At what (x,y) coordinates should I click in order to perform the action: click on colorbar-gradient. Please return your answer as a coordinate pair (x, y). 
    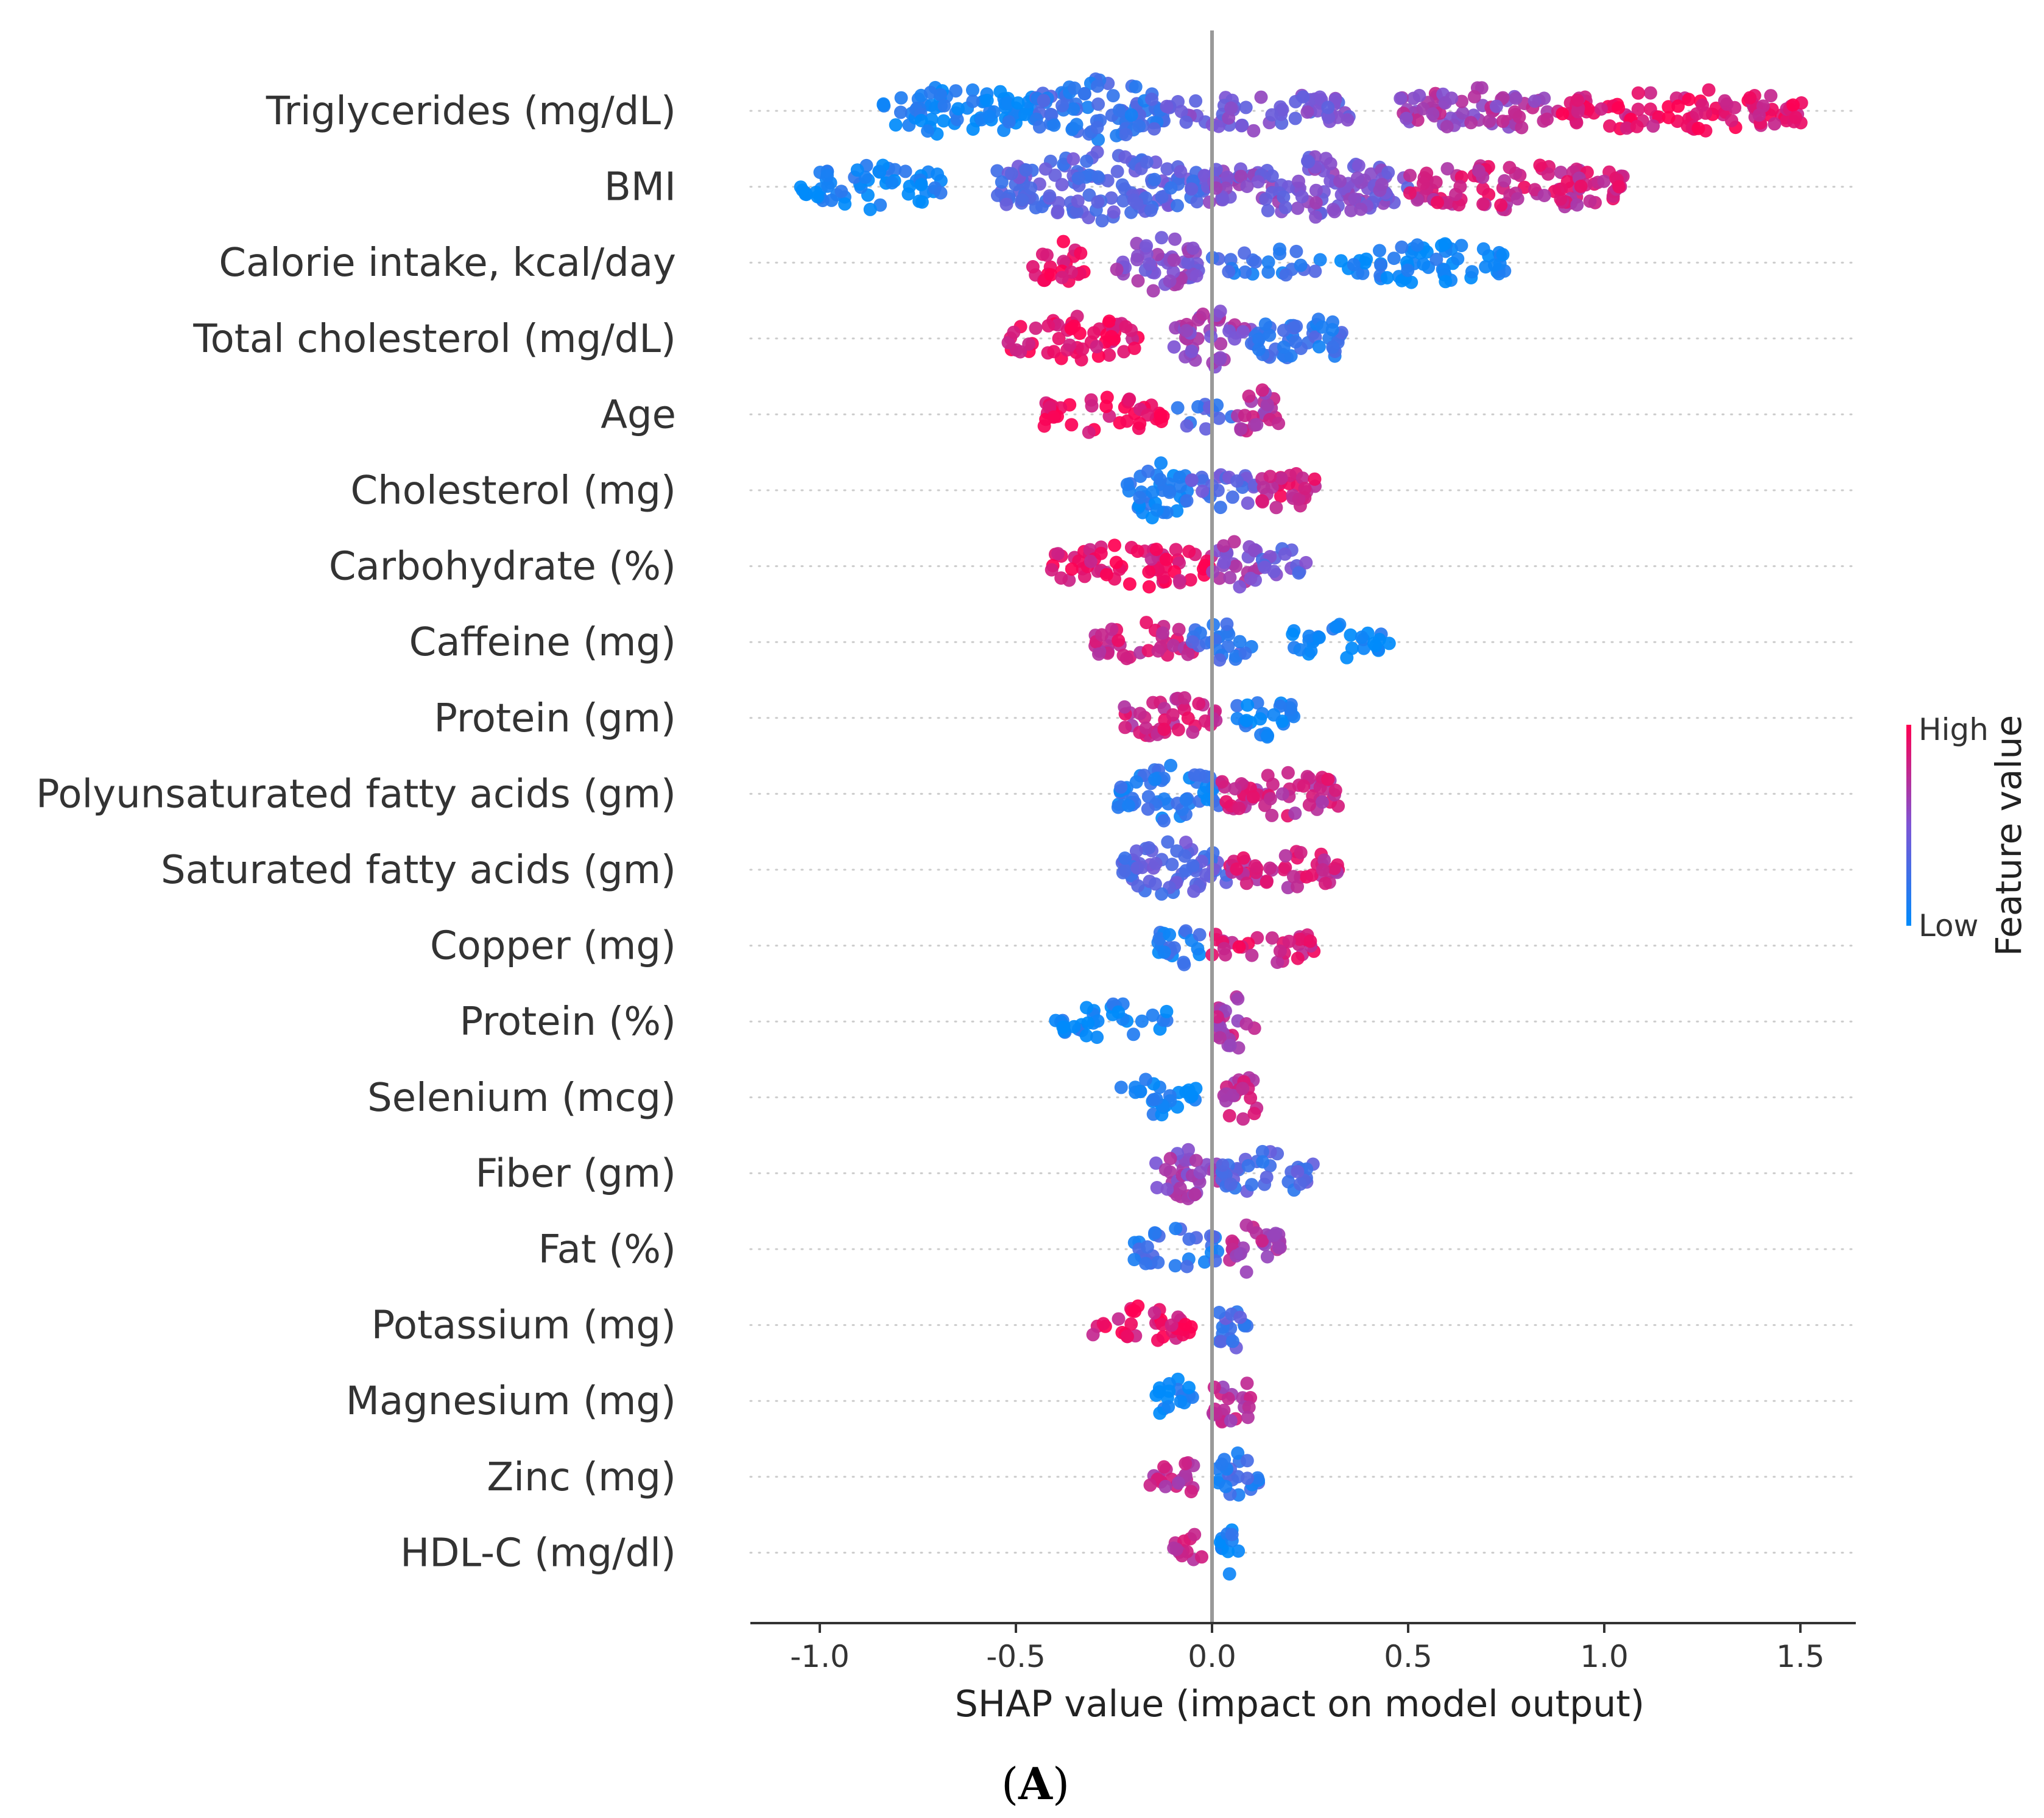
    Looking at the image, I should click on (1908, 825).